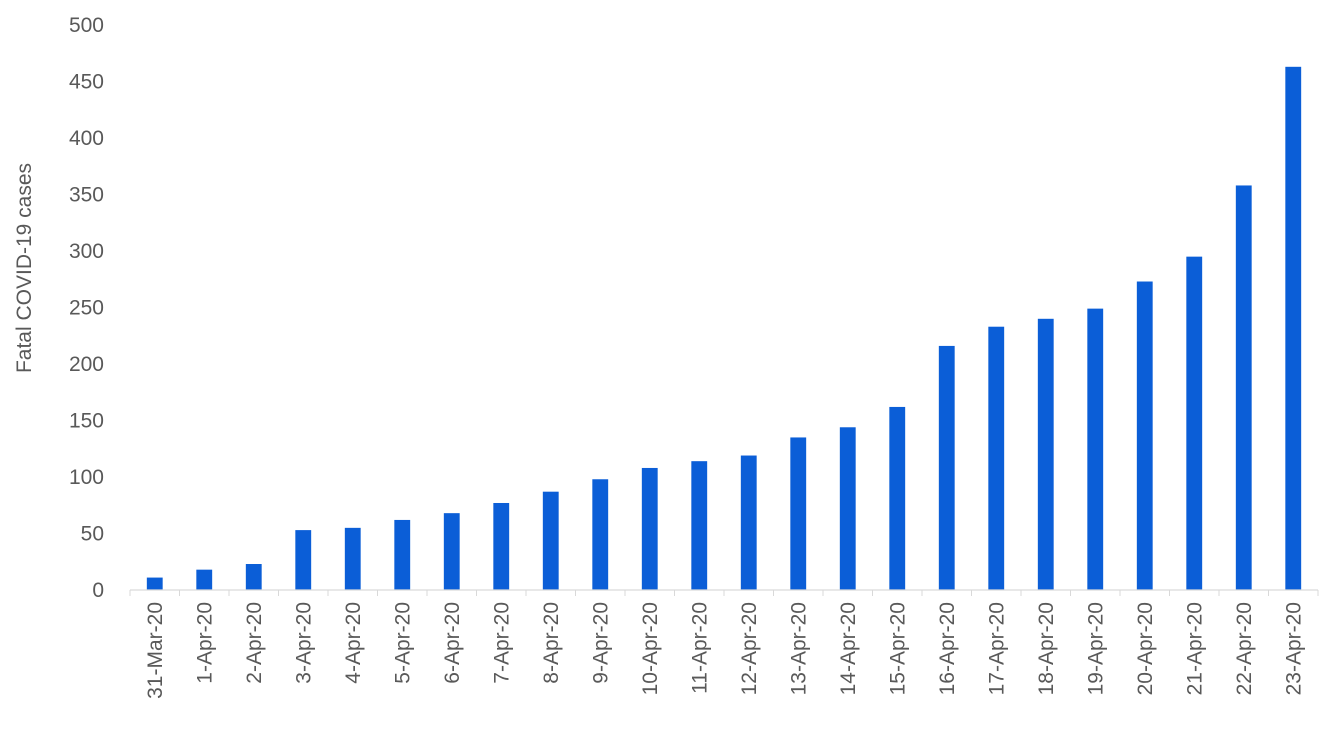 Image resolution: width=1325 pixels, height=748 pixels. What do you see at coordinates (798, 648) in the screenshot?
I see `x-tick-label: 13-Apr-20` at bounding box center [798, 648].